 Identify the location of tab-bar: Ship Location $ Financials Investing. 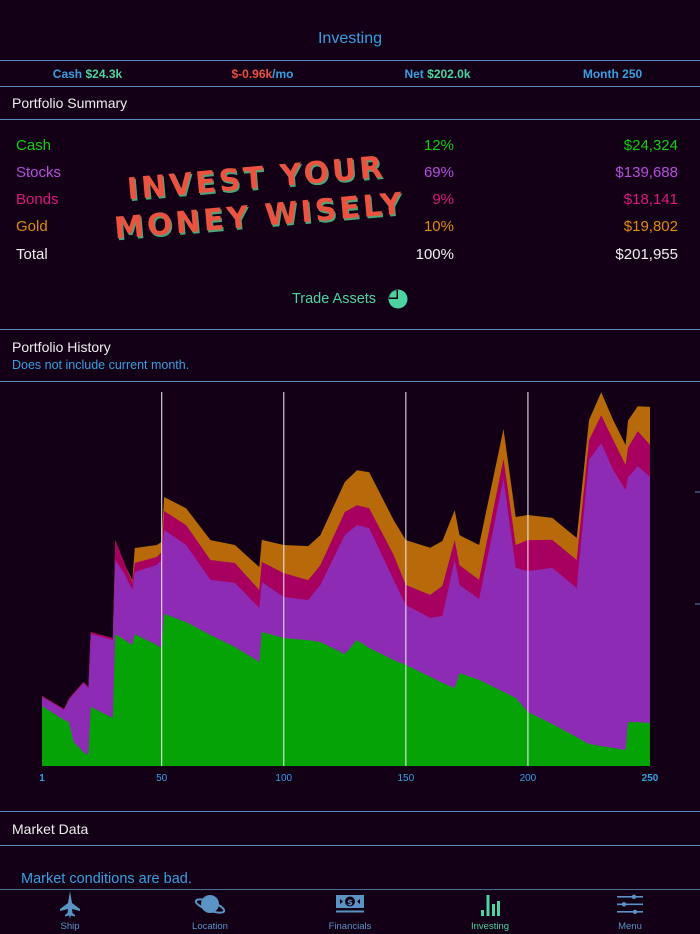
(350, 911).